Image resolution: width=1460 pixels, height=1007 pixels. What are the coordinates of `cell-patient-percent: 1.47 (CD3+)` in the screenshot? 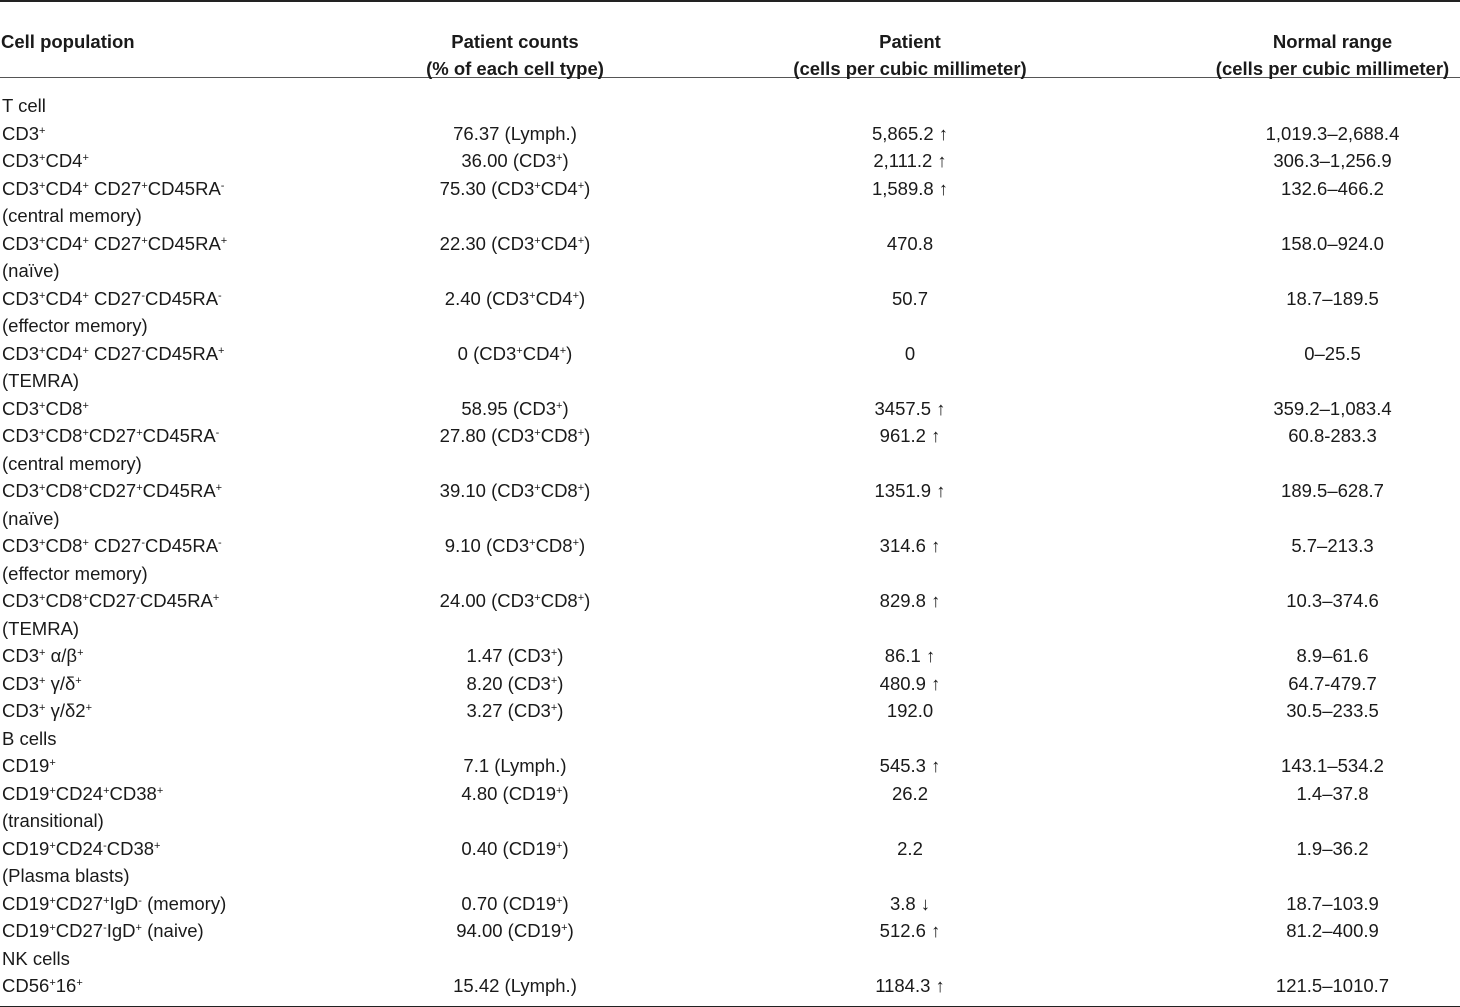 It's located at (515, 655).